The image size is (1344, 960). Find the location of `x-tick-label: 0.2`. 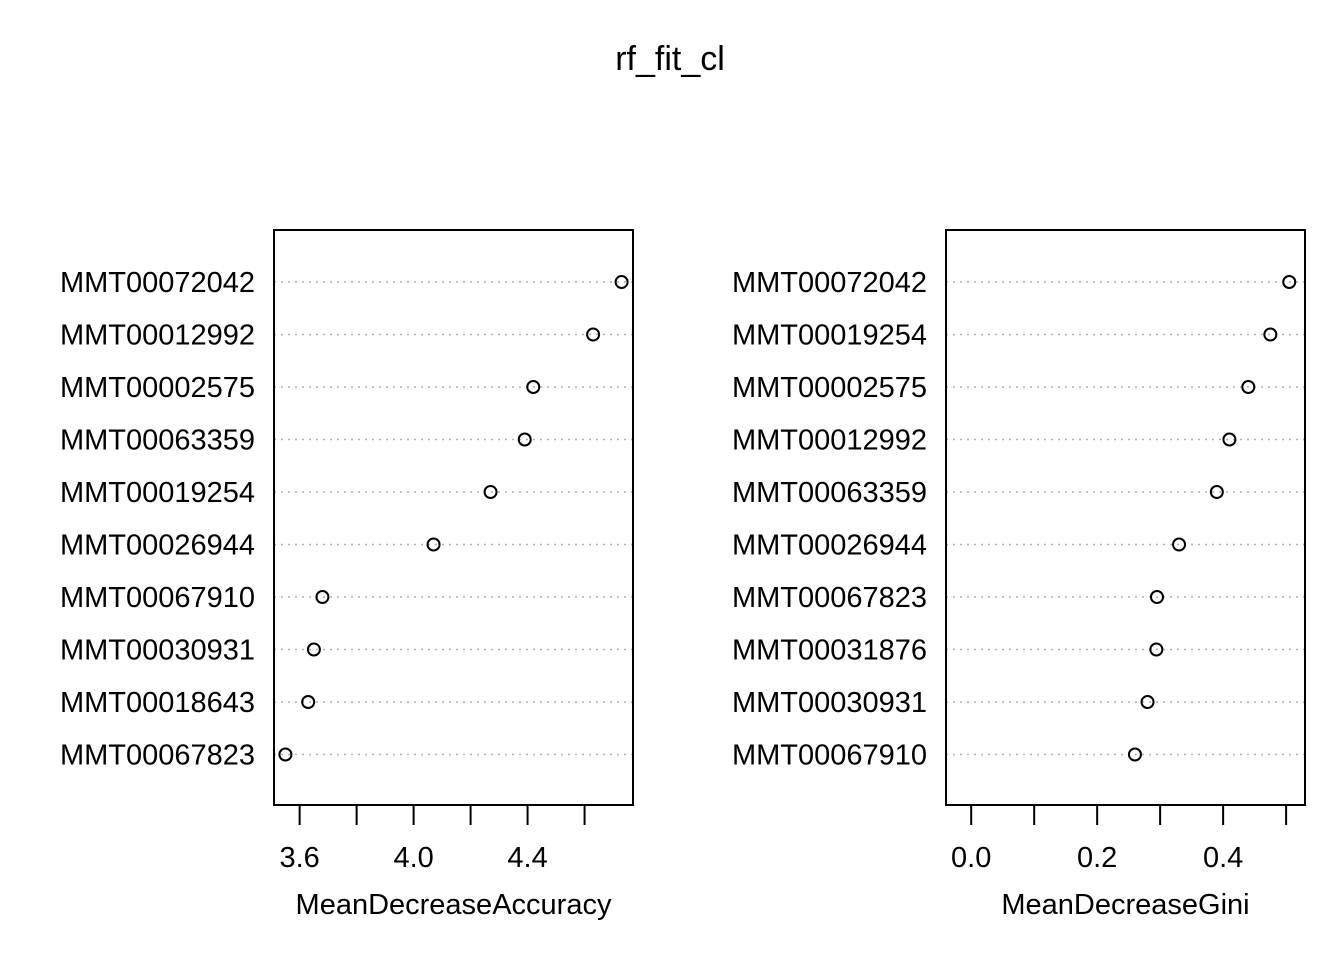

x-tick-label: 0.2 is located at coordinates (1097, 858).